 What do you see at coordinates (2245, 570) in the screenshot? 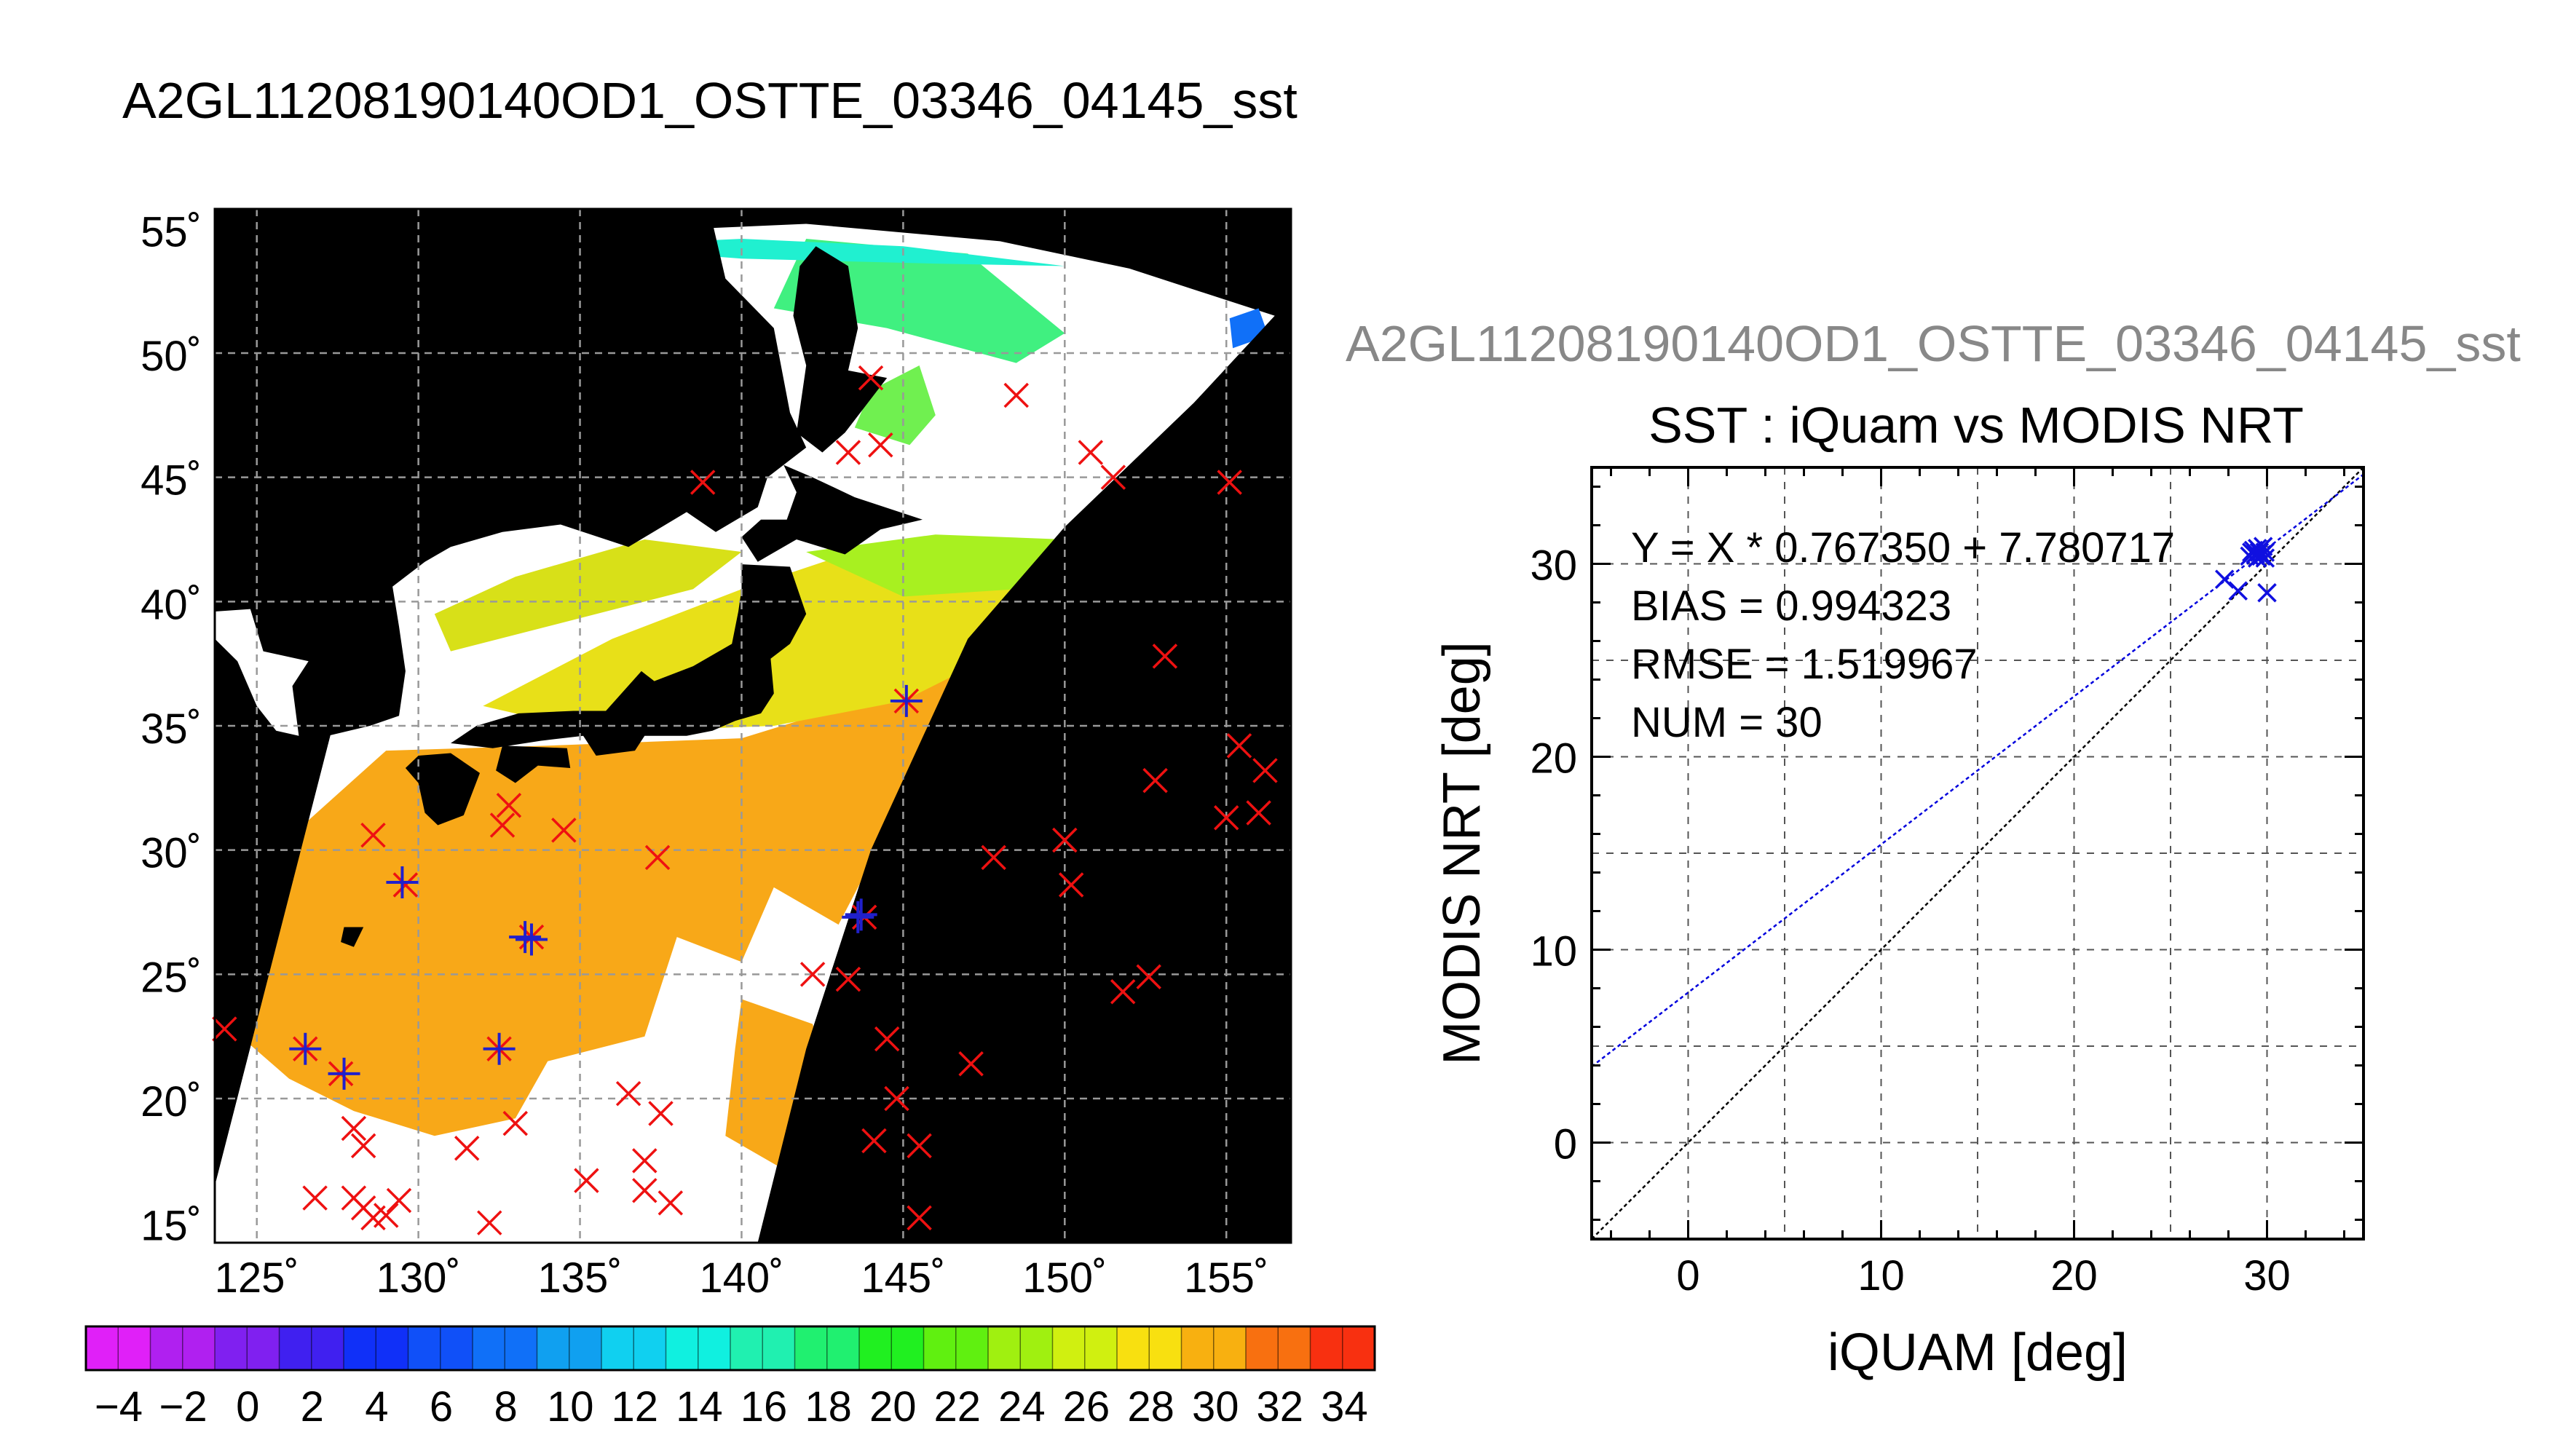
I see `scatter-points` at bounding box center [2245, 570].